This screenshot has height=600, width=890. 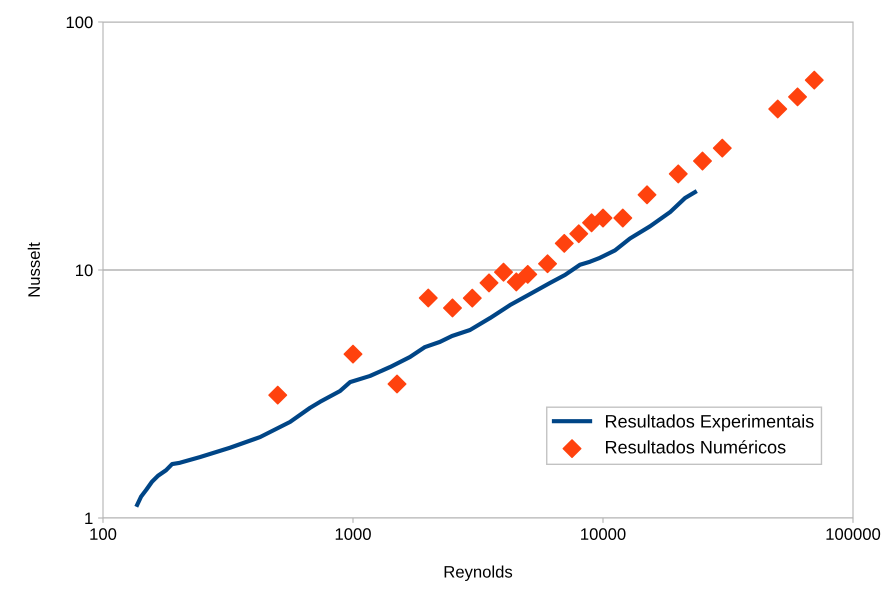 What do you see at coordinates (88, 518) in the screenshot?
I see `y-tick-label: 1` at bounding box center [88, 518].